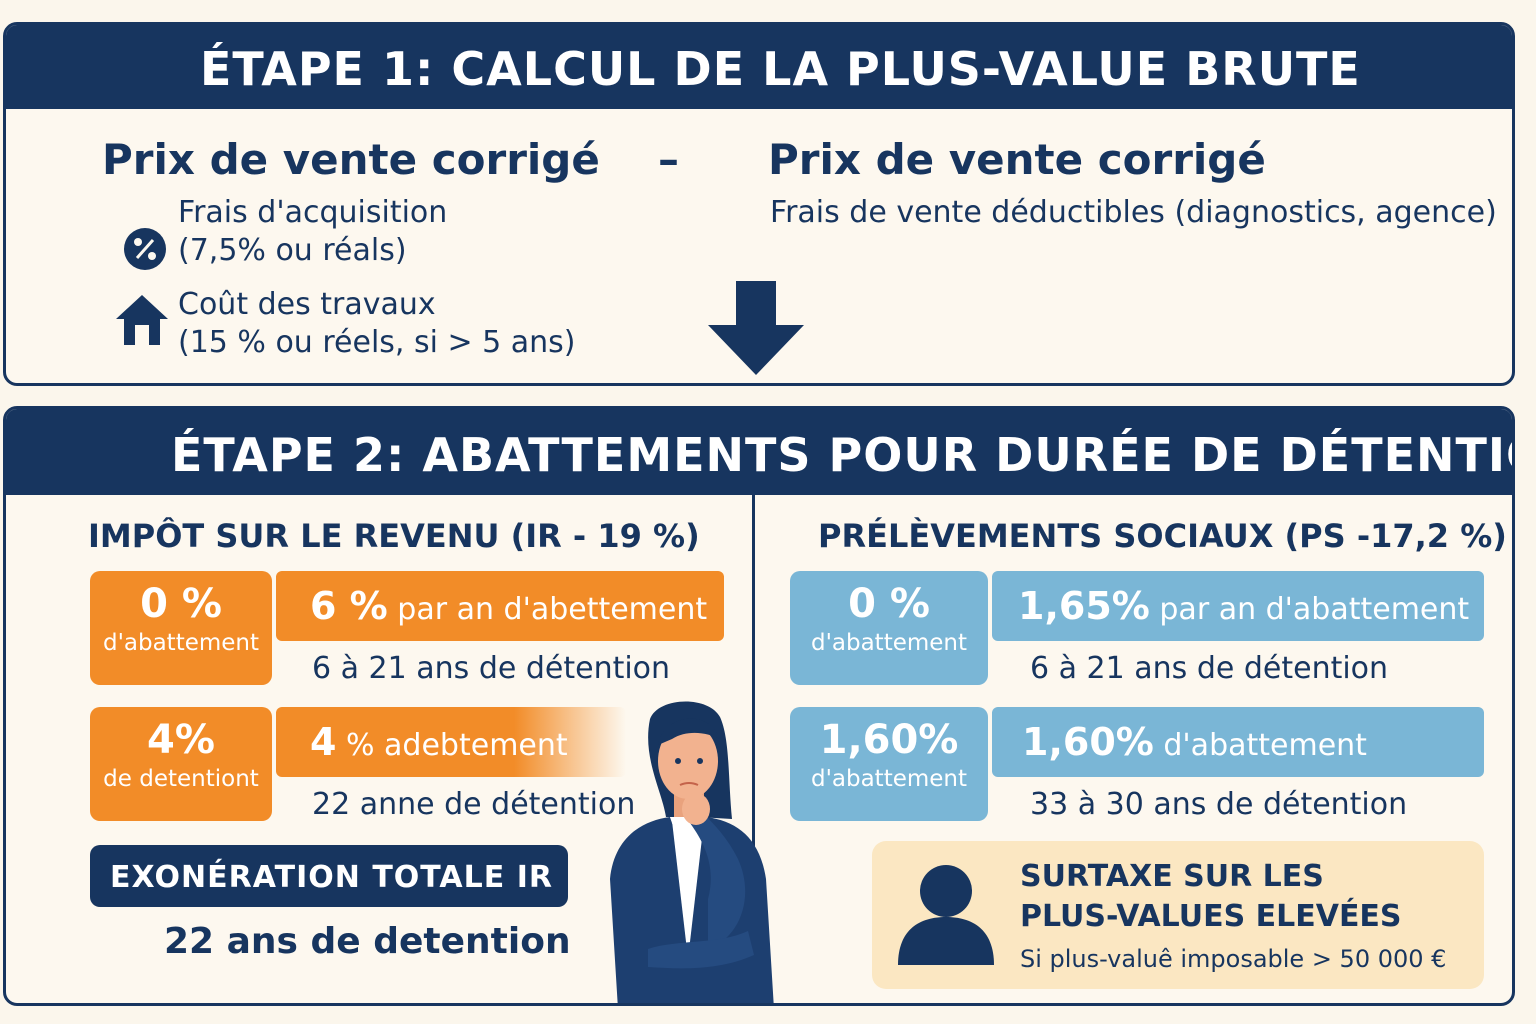 The width and height of the screenshot is (1536, 1024). Describe the element at coordinates (181, 628) in the screenshot. I see `ir-row1-pct-box: 0 % d'abattement` at that location.